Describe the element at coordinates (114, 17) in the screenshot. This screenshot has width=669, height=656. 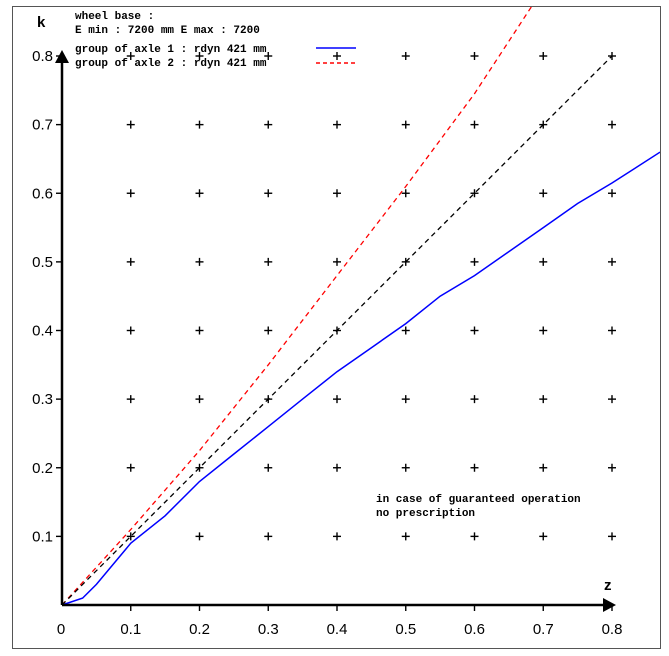
I see `header-line-1: wheel base :` at that location.